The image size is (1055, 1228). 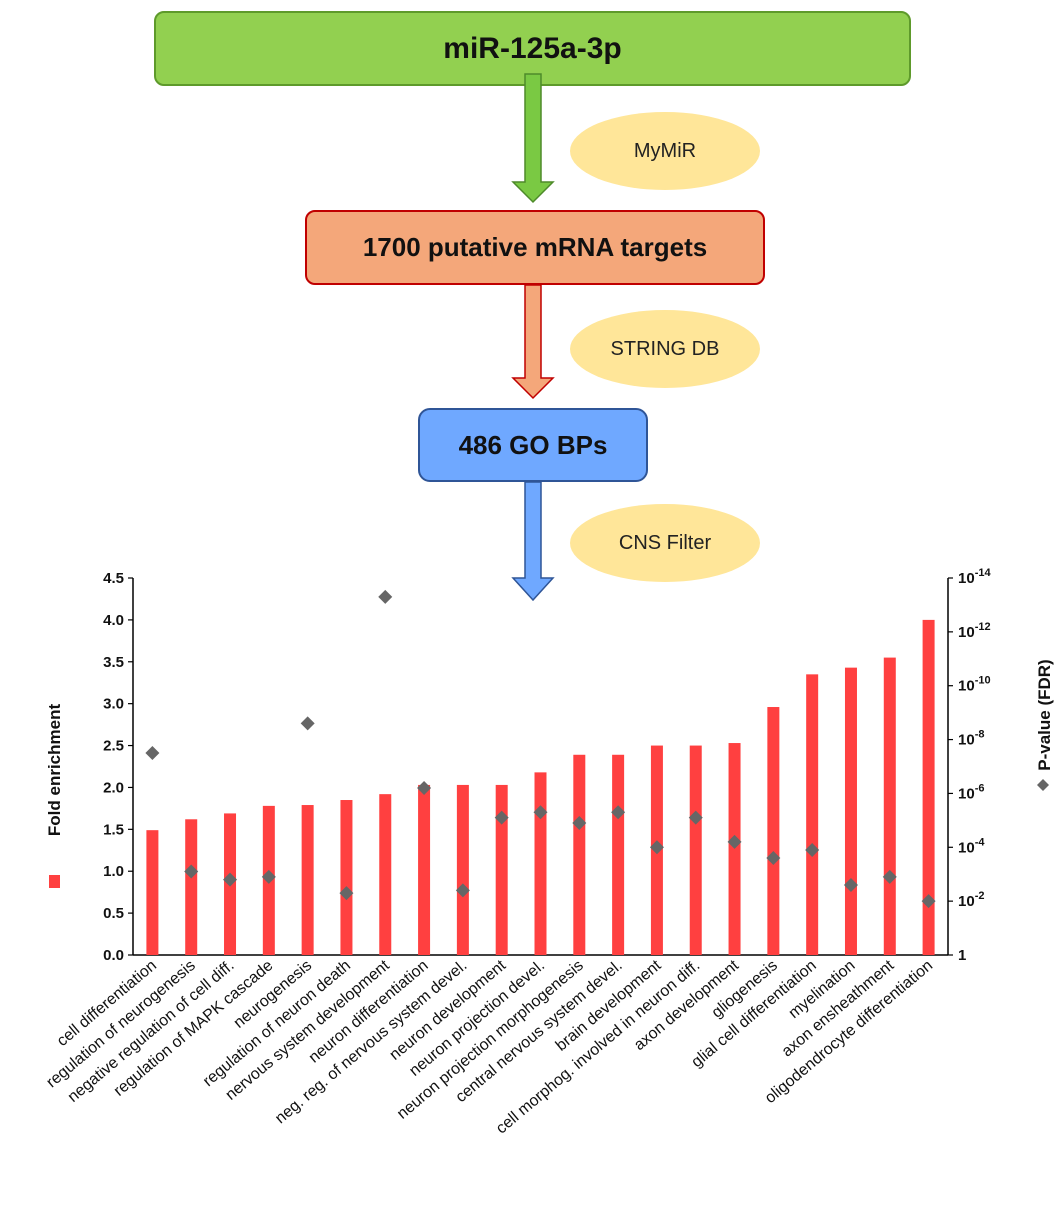 What do you see at coordinates (113, 913) in the screenshot?
I see `left-tick-label: 0.5` at bounding box center [113, 913].